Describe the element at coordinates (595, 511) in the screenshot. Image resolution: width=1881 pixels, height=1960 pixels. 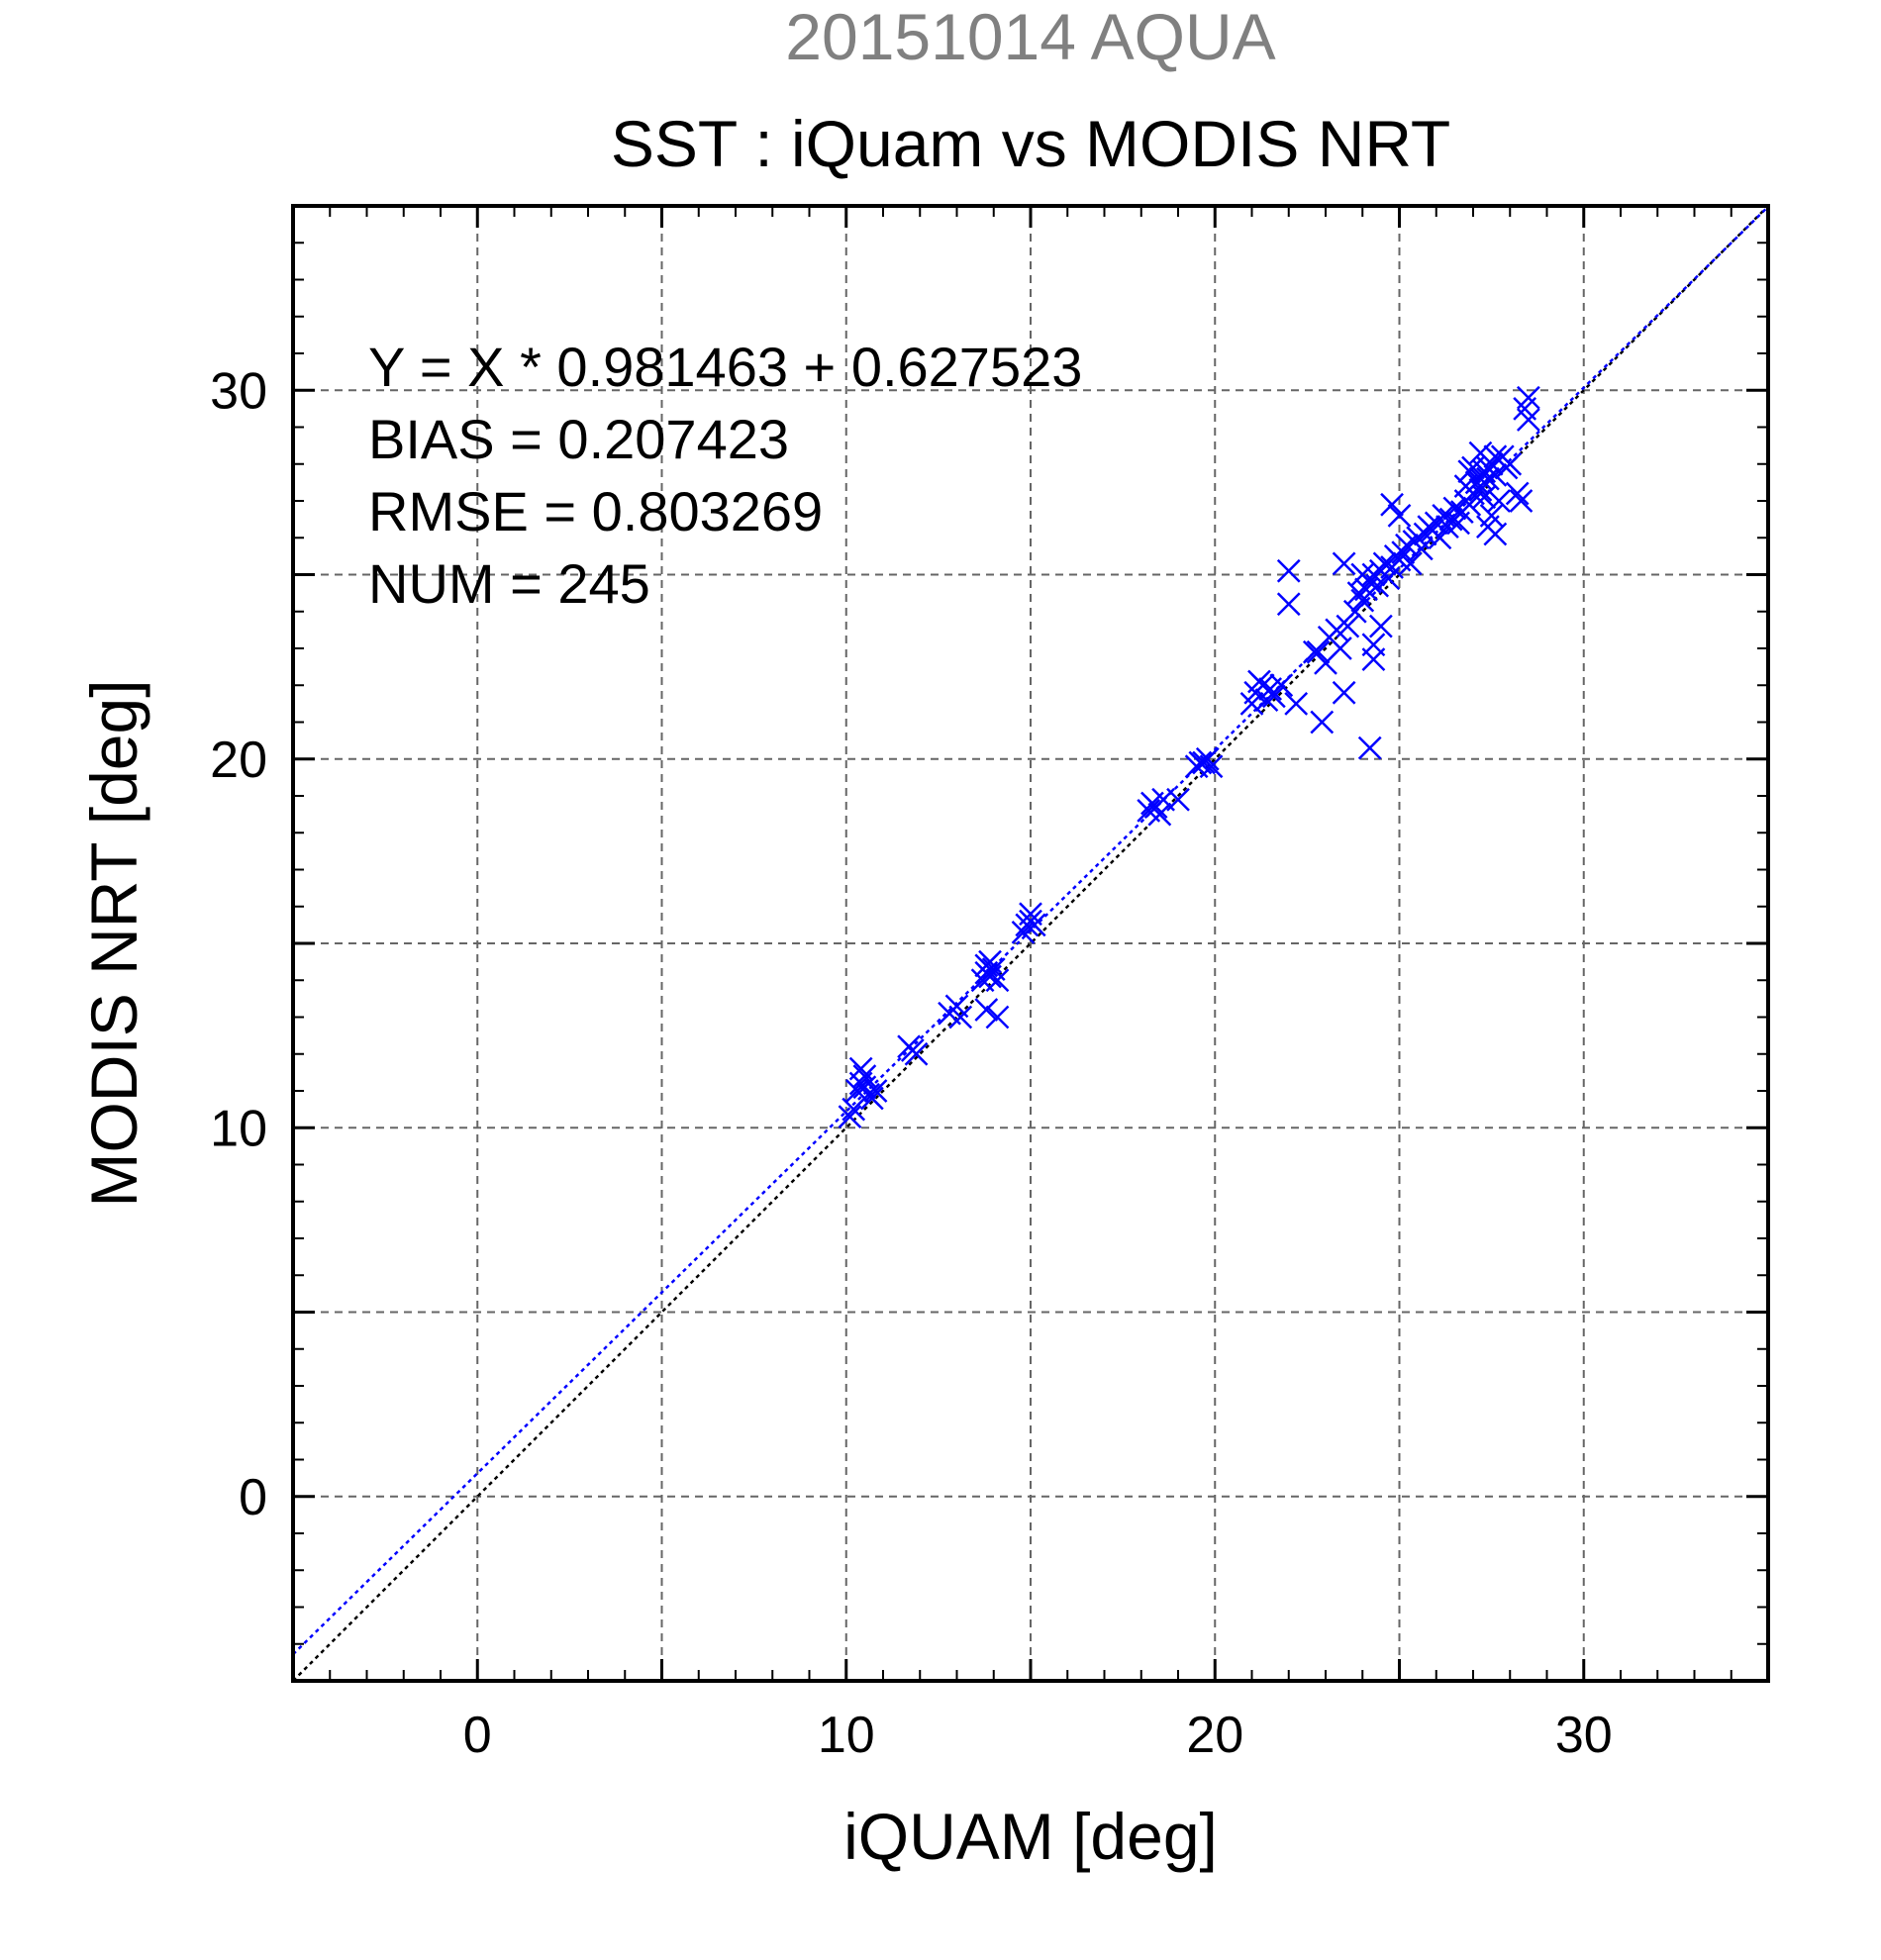
I see `rmse-stat: RMSE = 0.803269` at that location.